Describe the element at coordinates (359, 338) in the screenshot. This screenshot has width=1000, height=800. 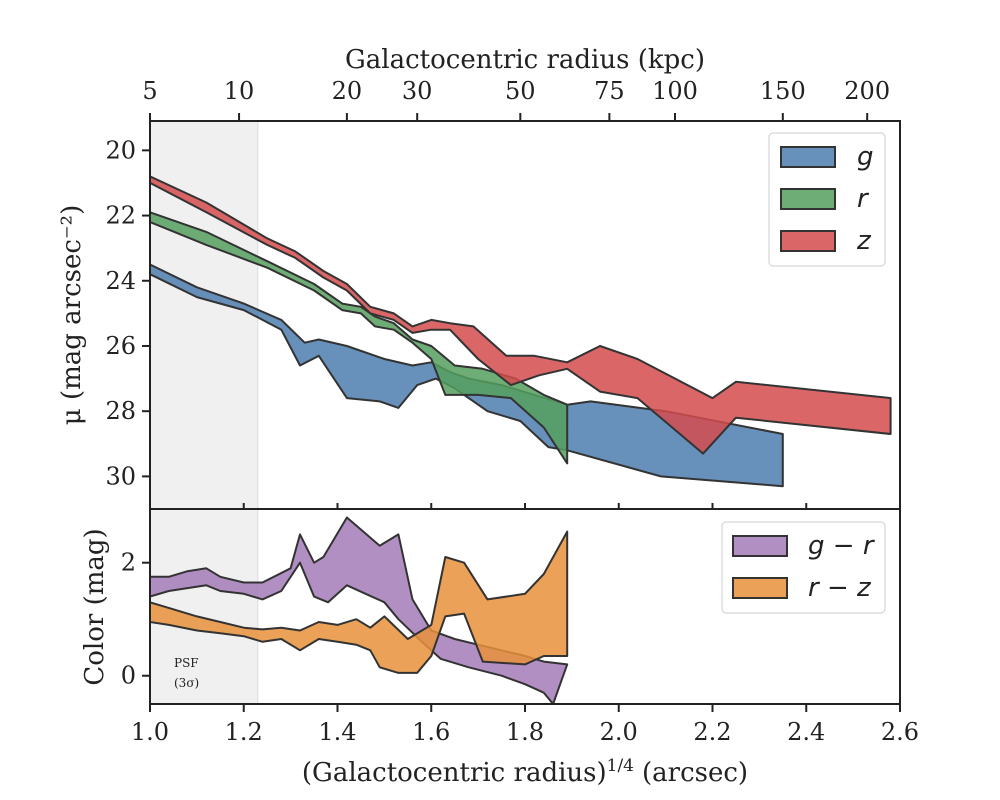
I see `band-r` at that location.